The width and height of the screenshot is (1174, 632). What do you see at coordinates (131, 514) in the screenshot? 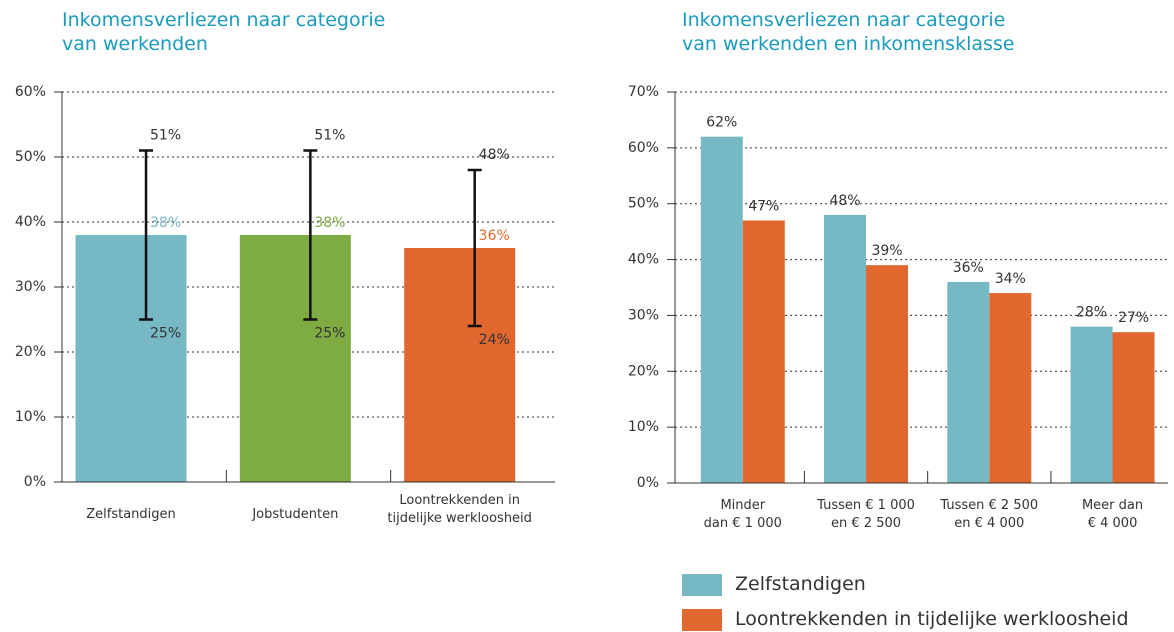
I see `x-tick-label: Zelfstandigen` at bounding box center [131, 514].